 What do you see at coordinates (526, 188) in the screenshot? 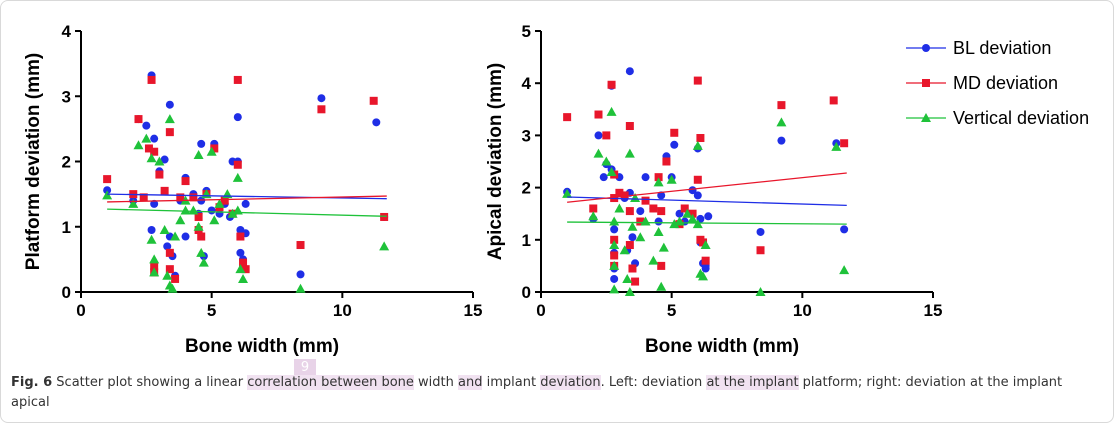
I see `chart-2-y-tick-label: 2` at bounding box center [526, 188].